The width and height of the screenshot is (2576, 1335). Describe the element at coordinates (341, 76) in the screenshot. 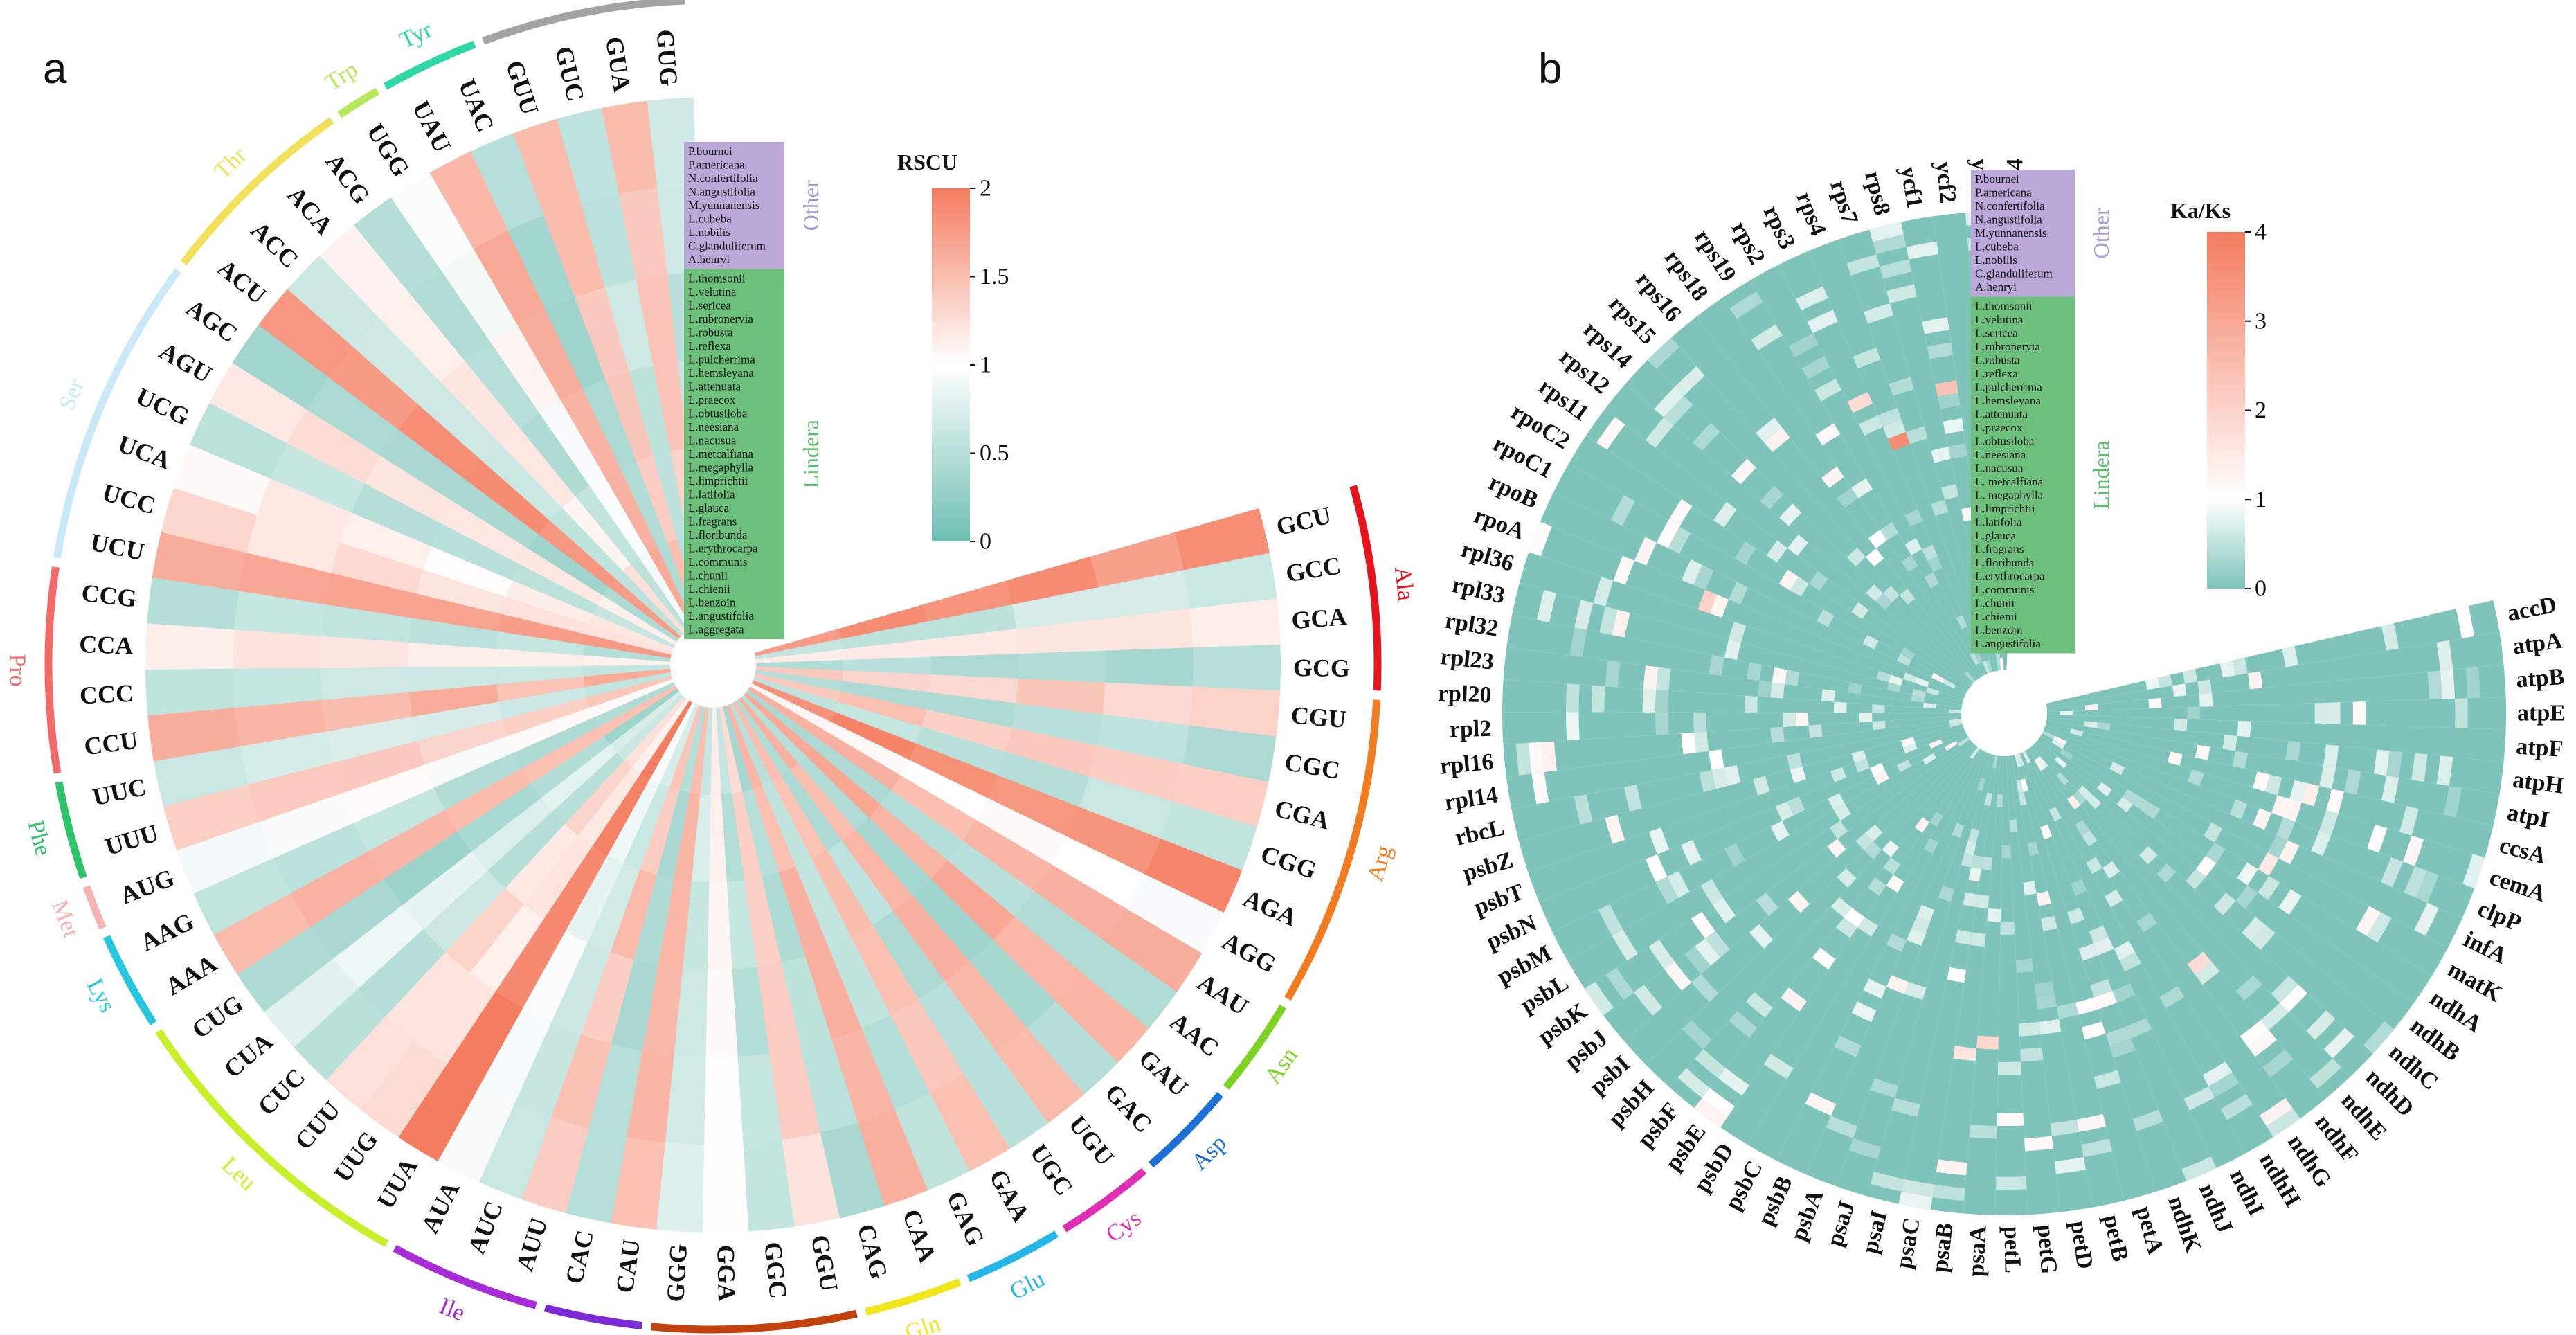

I see `amino-acid-label-Trp: Trp` at that location.